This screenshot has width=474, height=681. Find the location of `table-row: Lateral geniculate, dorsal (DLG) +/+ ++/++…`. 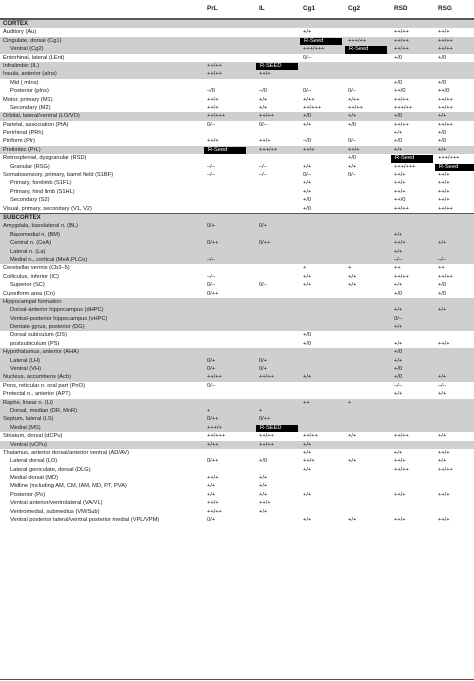

table-row: Lateral geniculate, dorsal (DLG) +/+ ++/++… is located at coordinates (237, 470).